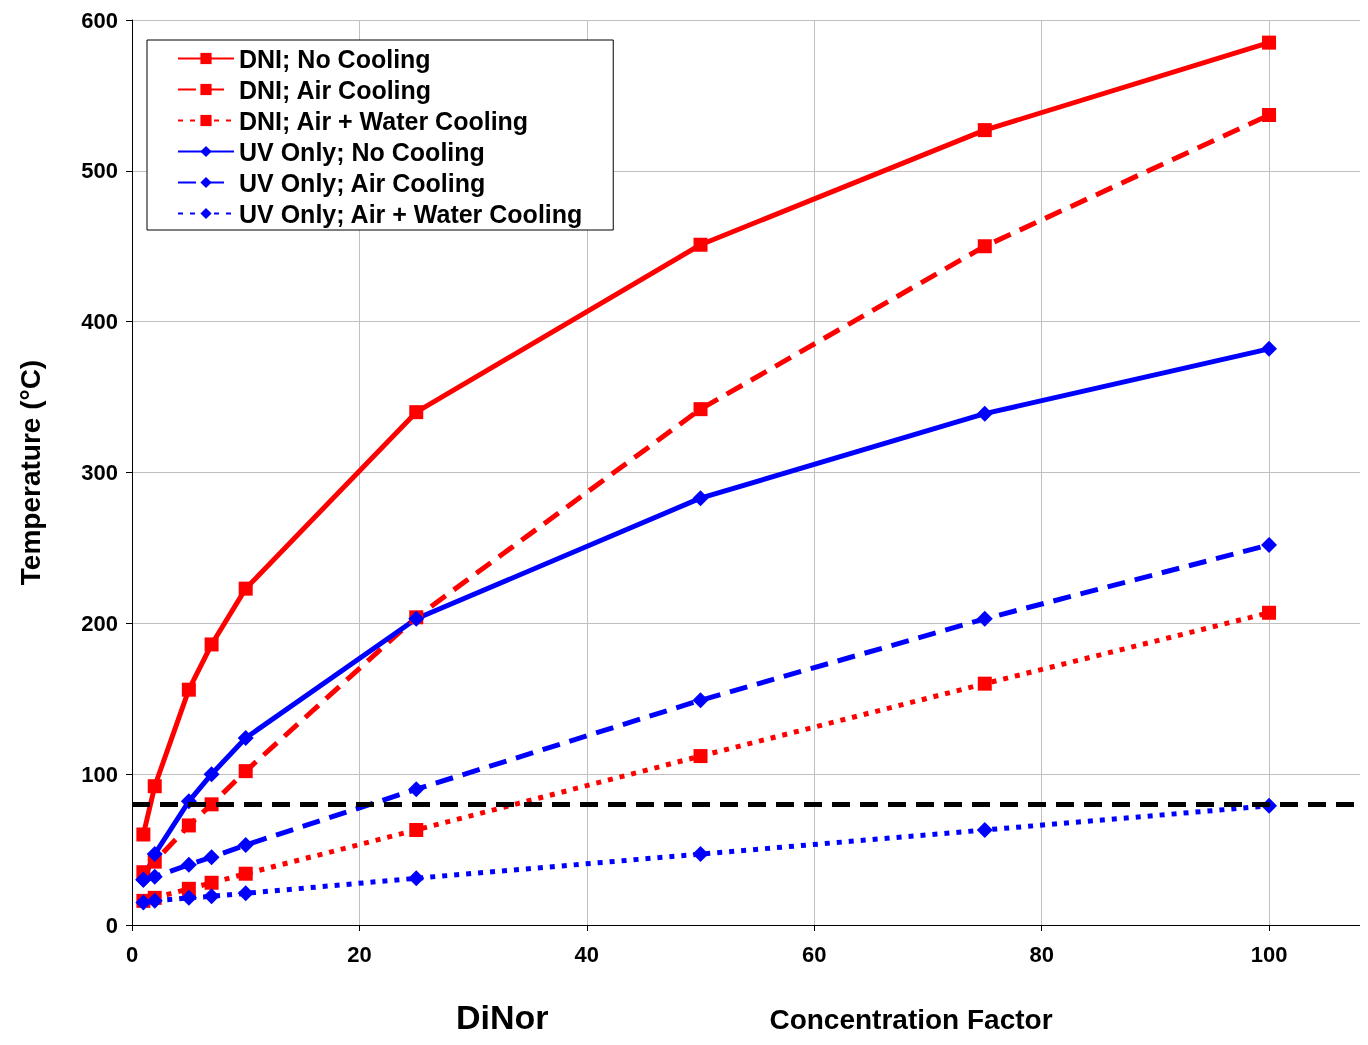 The image size is (1368, 1045). What do you see at coordinates (99, 472) in the screenshot?
I see `y-tick-label: 300` at bounding box center [99, 472].